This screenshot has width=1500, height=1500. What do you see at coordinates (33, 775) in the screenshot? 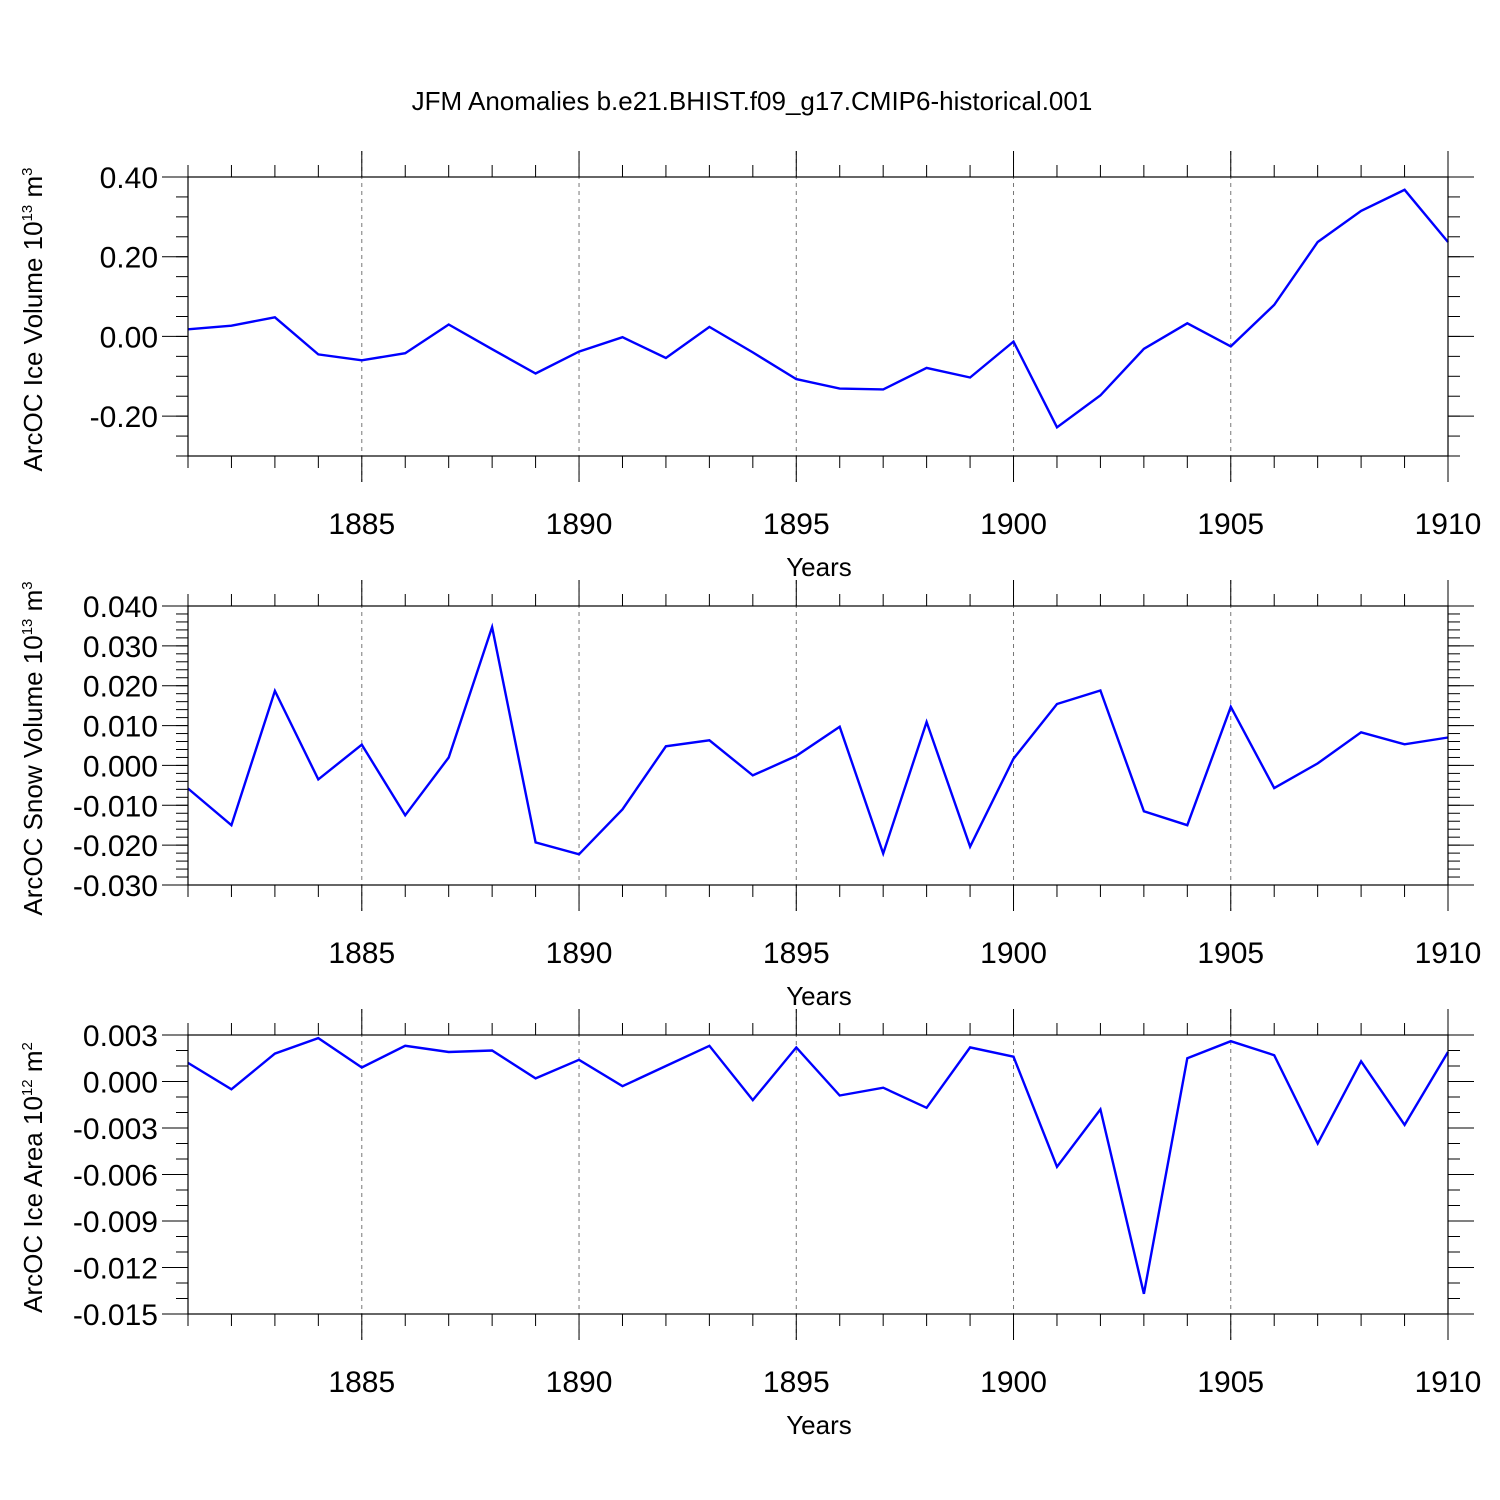
I see `y-axis-title-text: ArcOC Snow Volume 10` at bounding box center [33, 775].